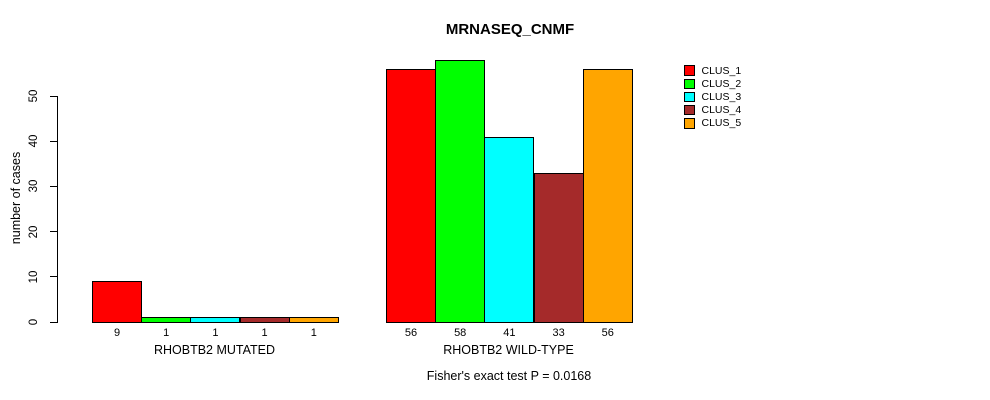  What do you see at coordinates (460, 333) in the screenshot?
I see `bar-value-label: 58` at bounding box center [460, 333].